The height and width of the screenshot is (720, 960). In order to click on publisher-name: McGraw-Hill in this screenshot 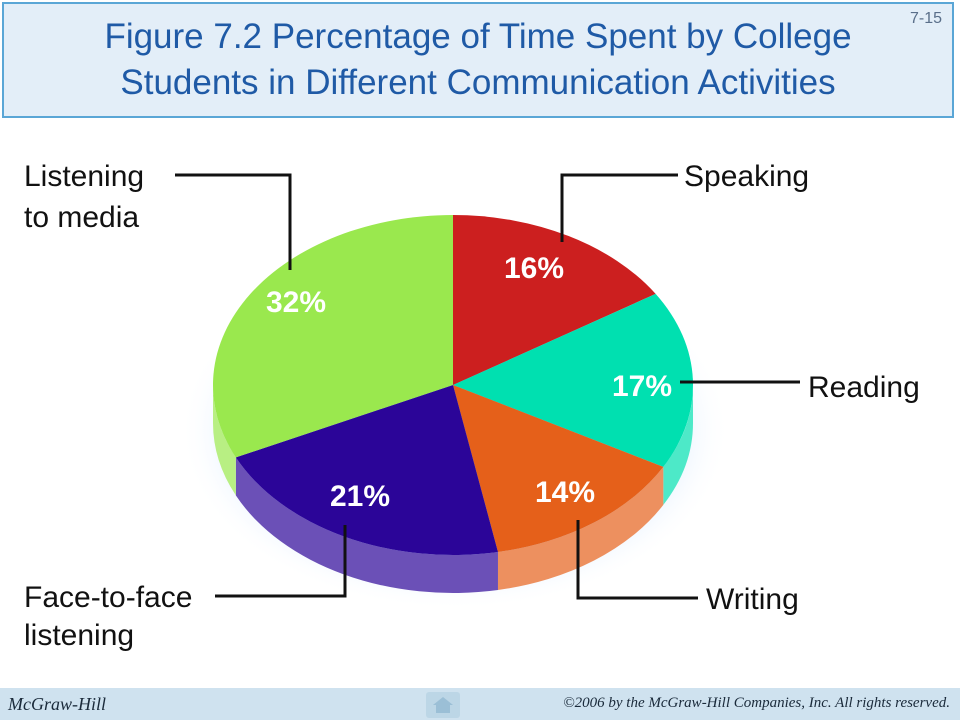, I will do `click(57, 704)`.